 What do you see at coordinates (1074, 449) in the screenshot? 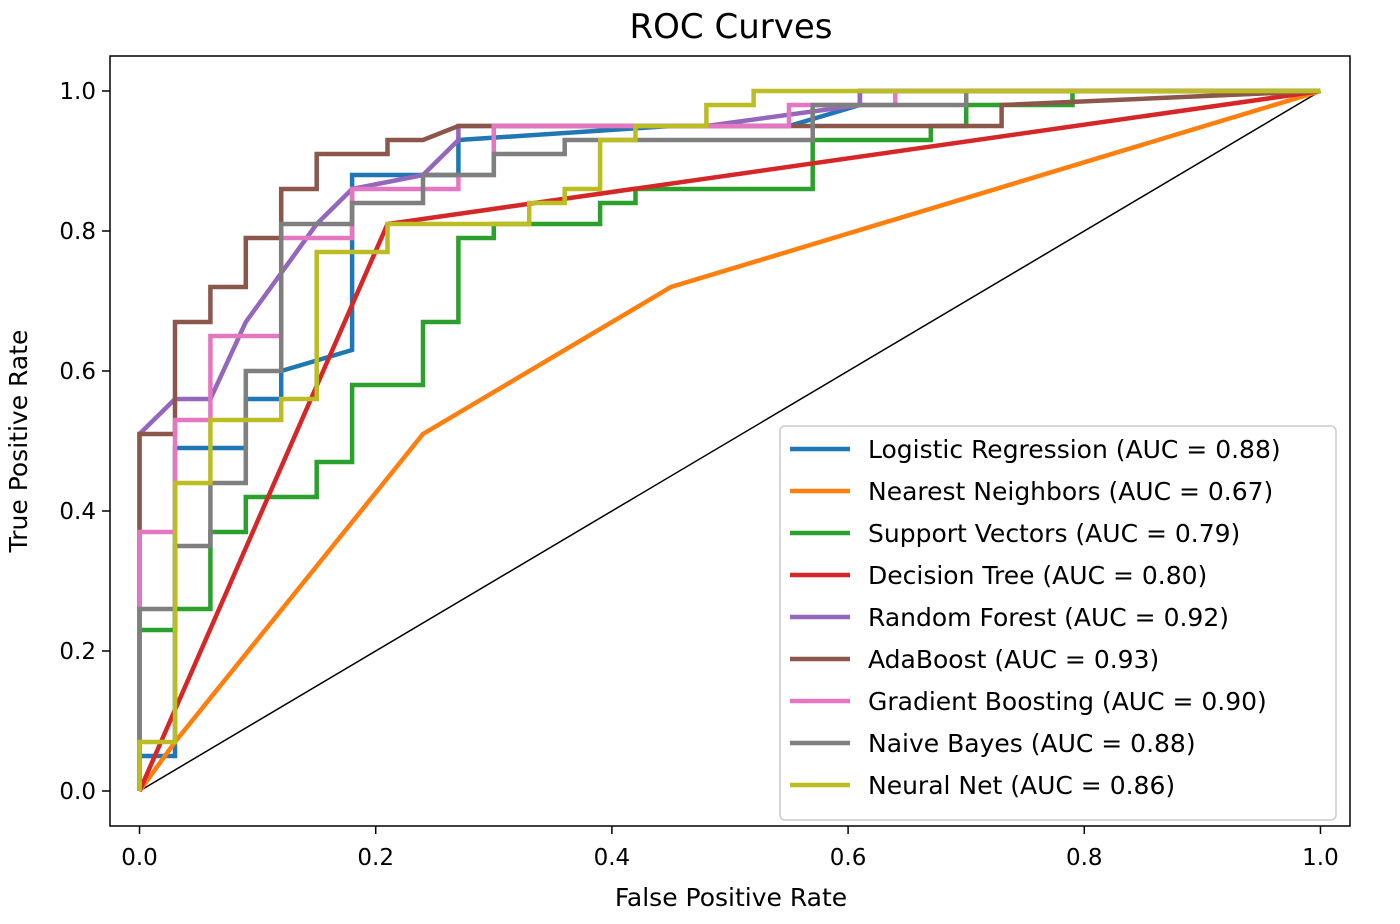
I see `legend-label-1: Logistic Regression (AUC = 0.88)` at bounding box center [1074, 449].